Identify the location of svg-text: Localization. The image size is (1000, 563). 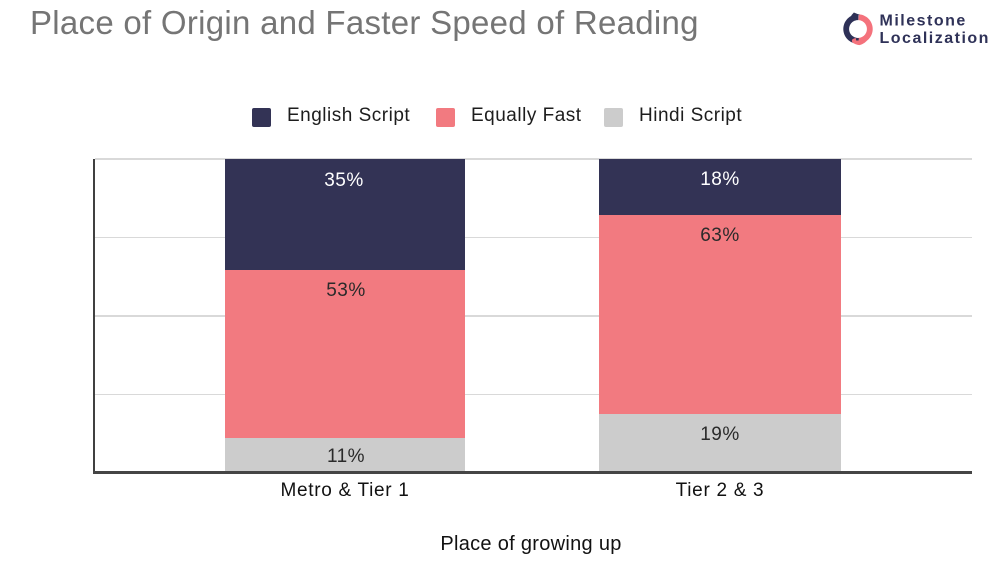
(935, 38).